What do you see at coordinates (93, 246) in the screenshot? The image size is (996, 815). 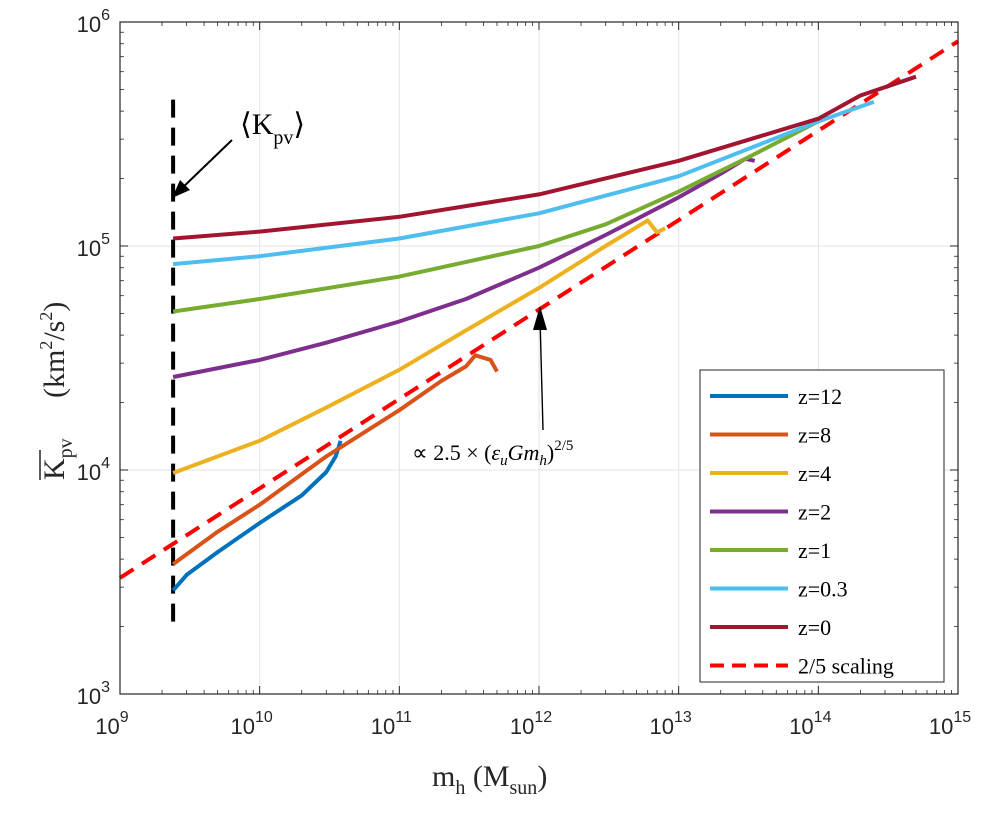 I see `y-tick-label: 10⁵` at bounding box center [93, 246].